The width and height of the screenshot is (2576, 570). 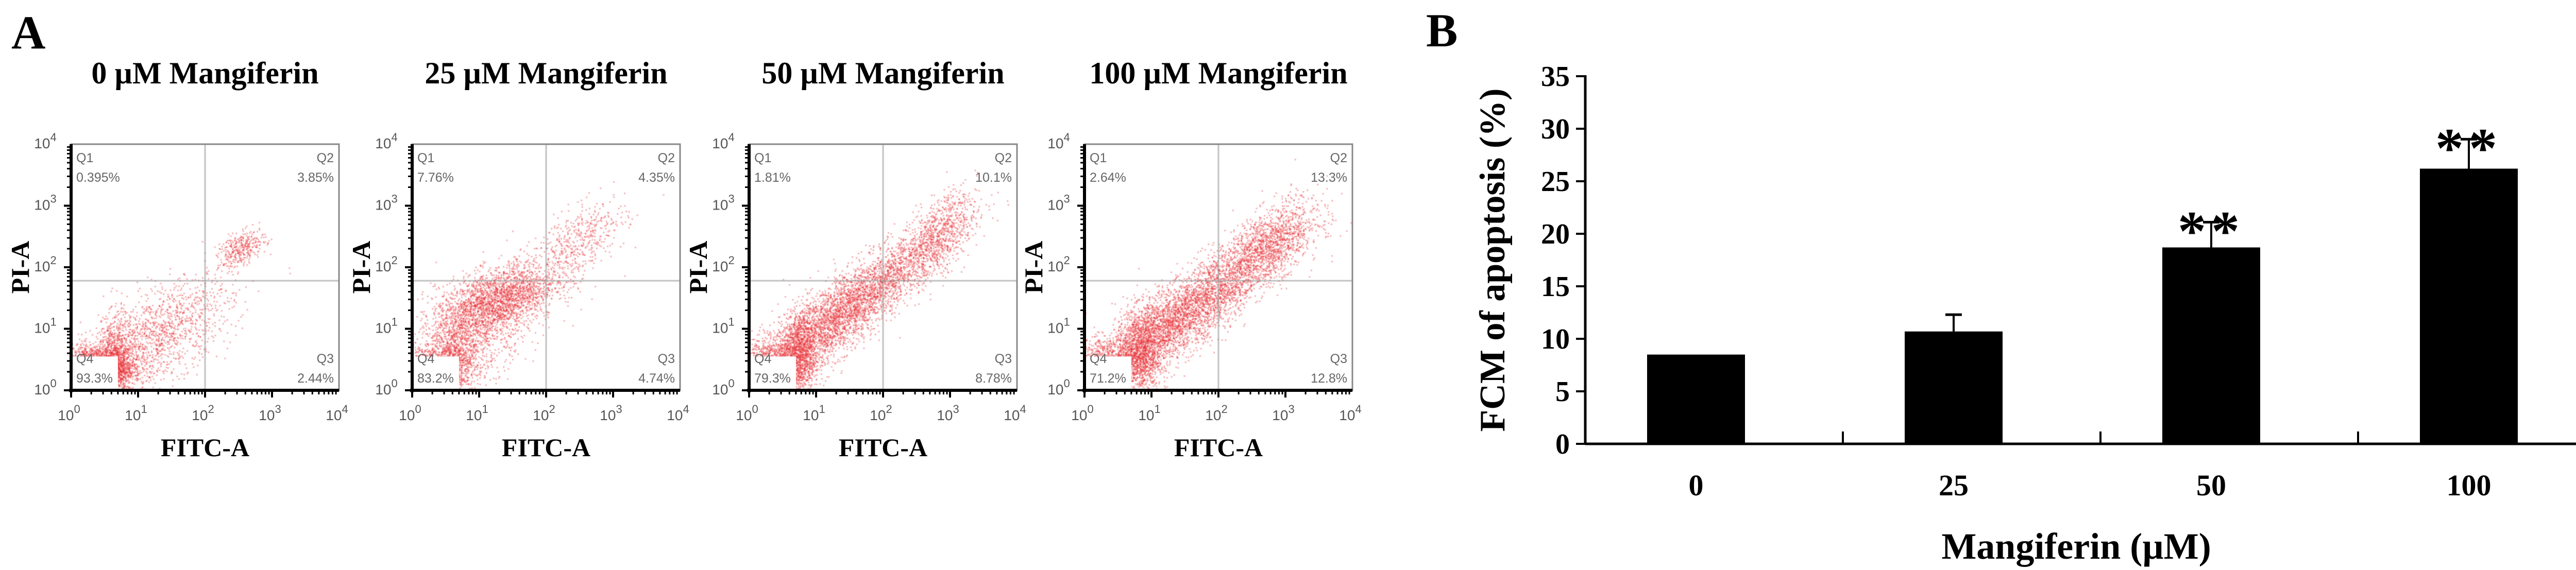 I want to click on x-tick-label: 50, so click(x=2211, y=485).